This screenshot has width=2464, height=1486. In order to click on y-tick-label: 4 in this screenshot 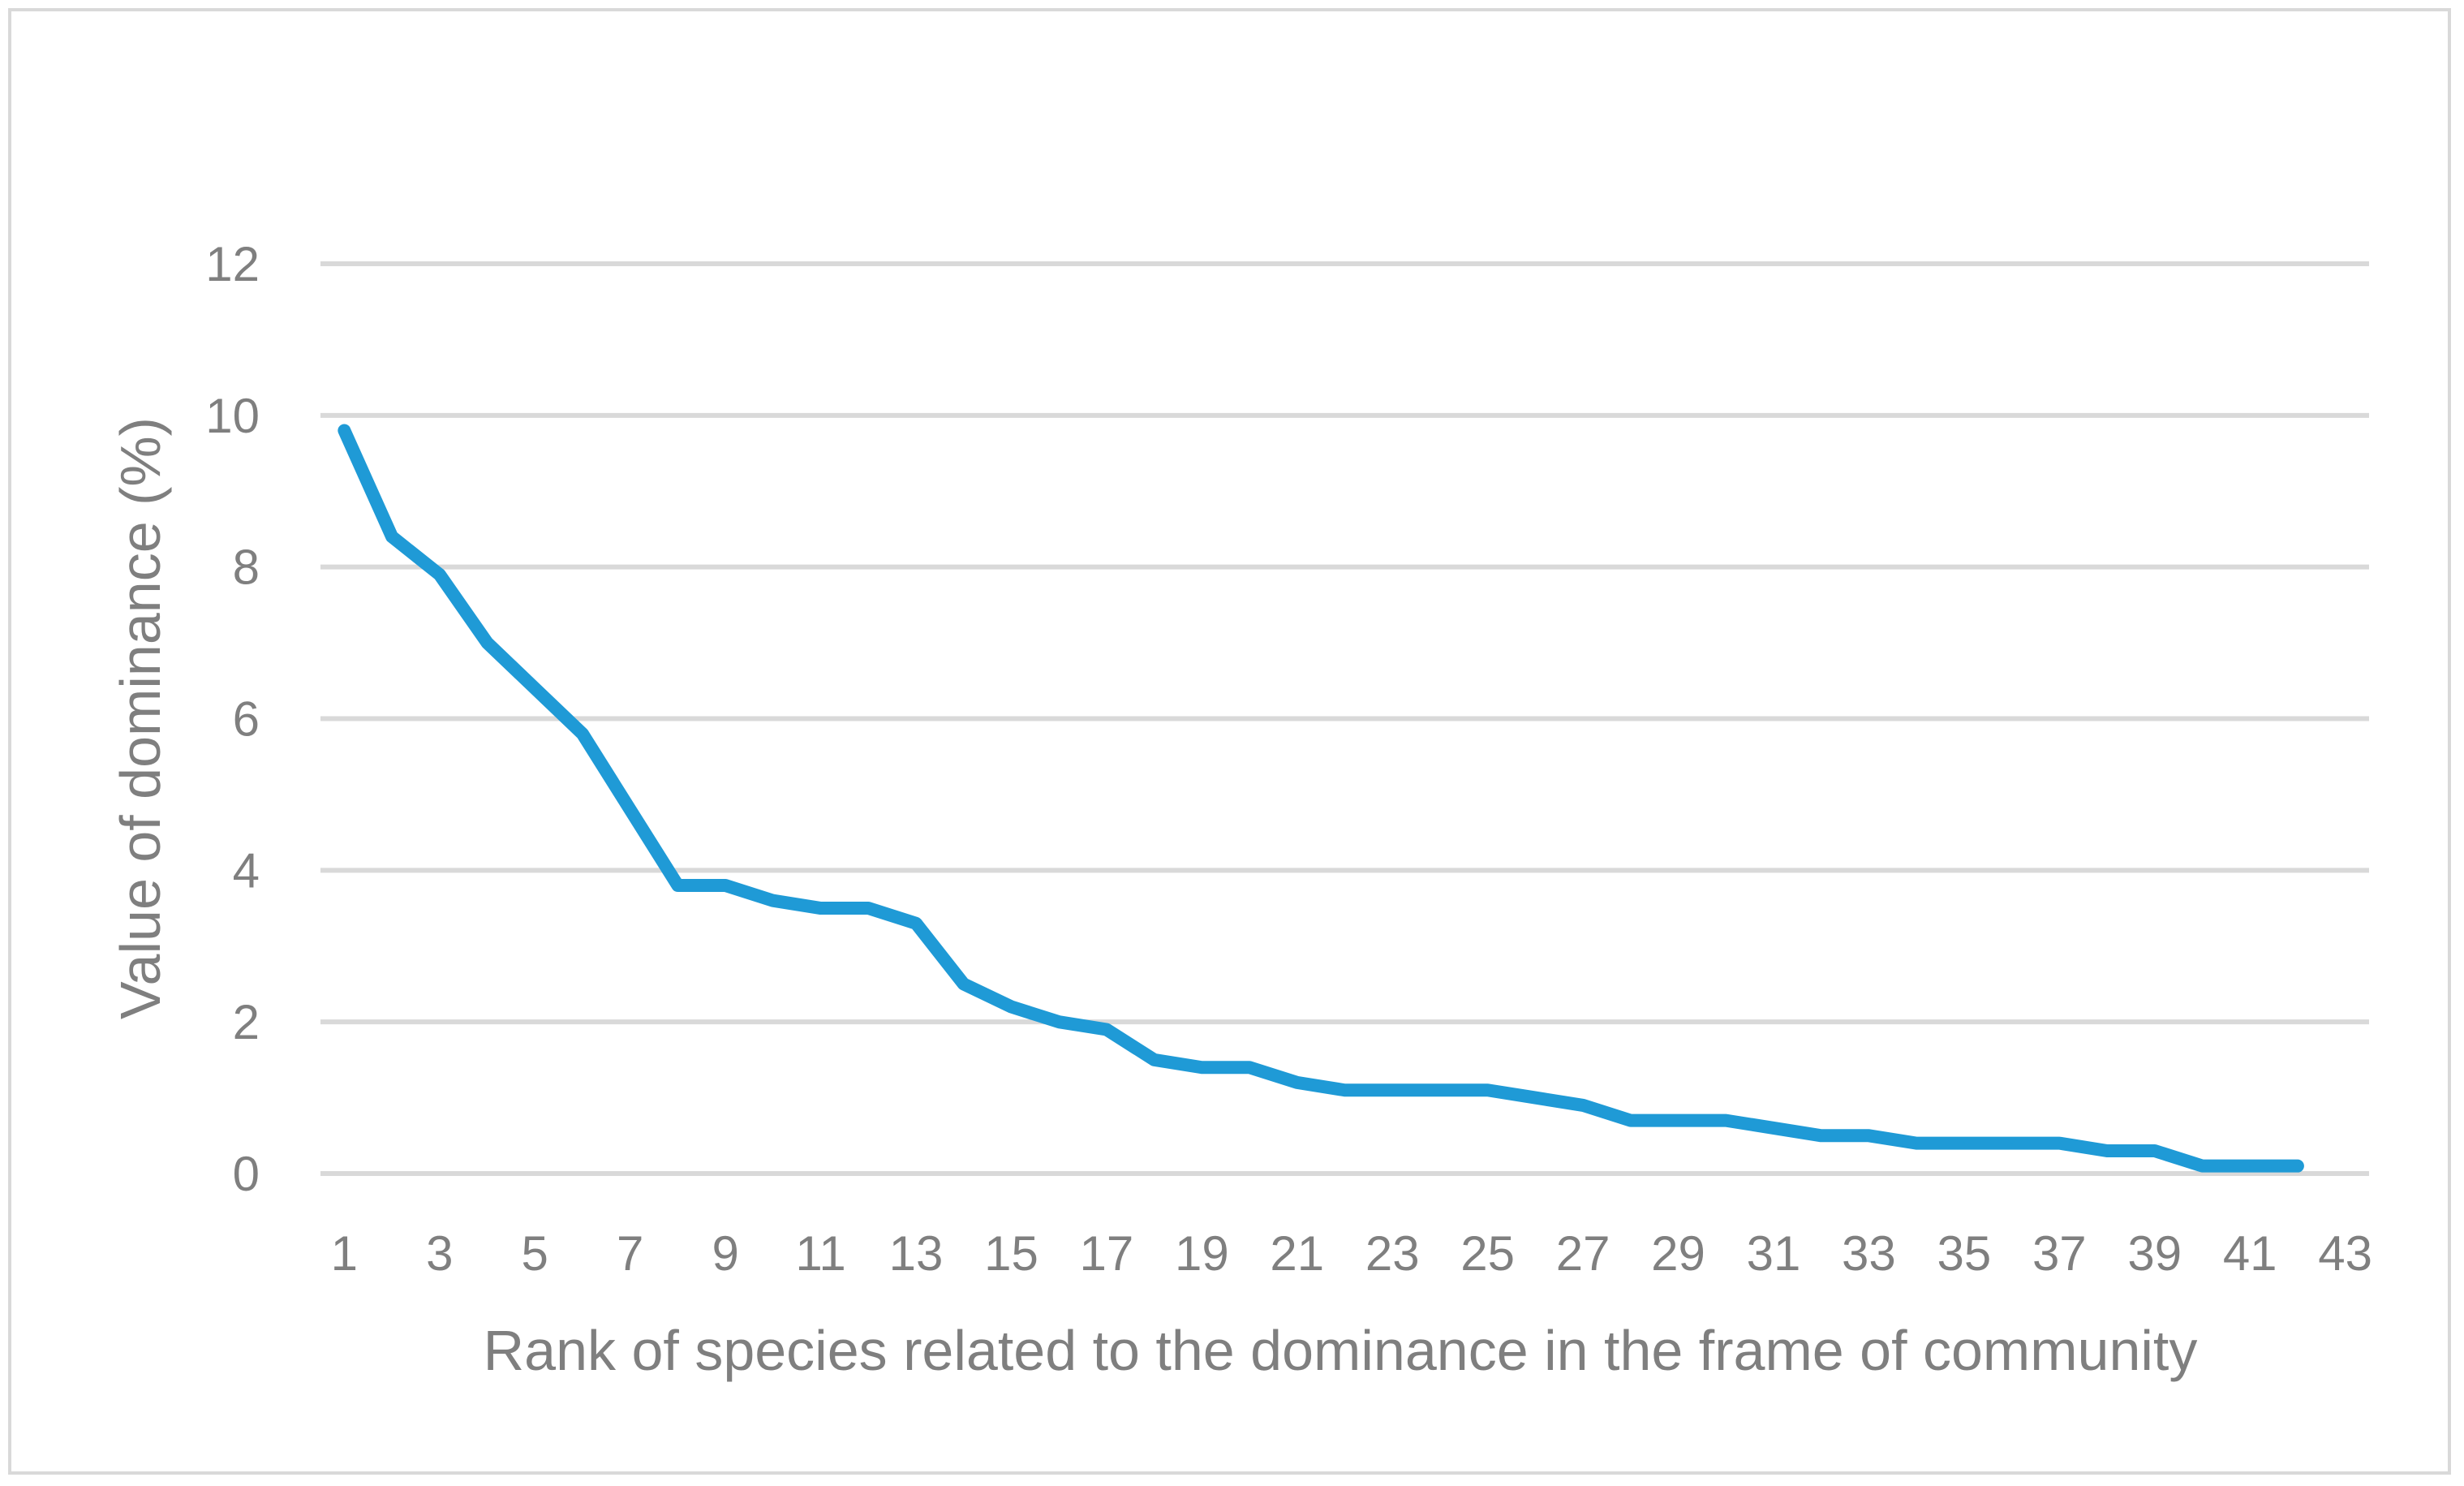, I will do `click(246, 871)`.